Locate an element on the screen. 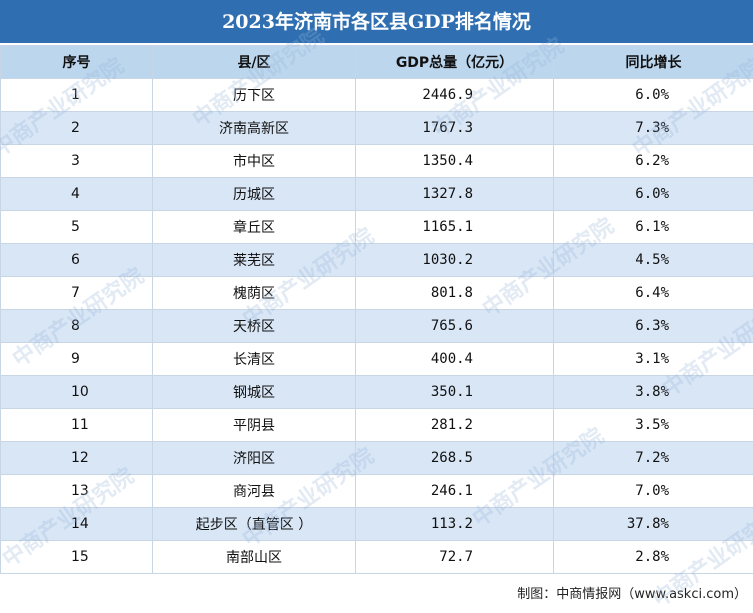  table-cell: 6.3% is located at coordinates (653, 326).